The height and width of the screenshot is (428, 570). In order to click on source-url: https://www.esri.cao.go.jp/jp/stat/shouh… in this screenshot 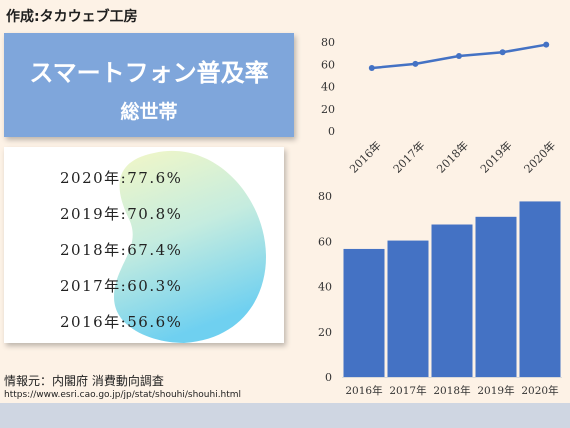, I will do `click(123, 395)`.